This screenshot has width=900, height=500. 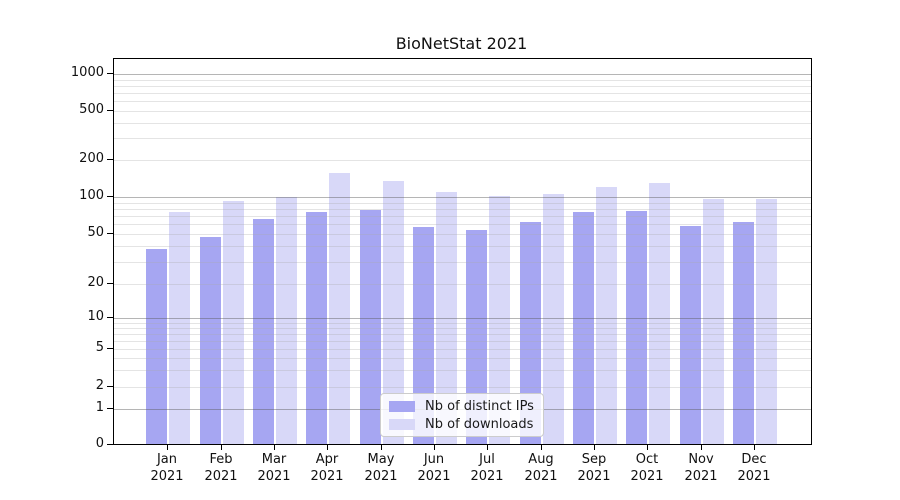 I want to click on x-tick-mark-feb, so click(x=221, y=447).